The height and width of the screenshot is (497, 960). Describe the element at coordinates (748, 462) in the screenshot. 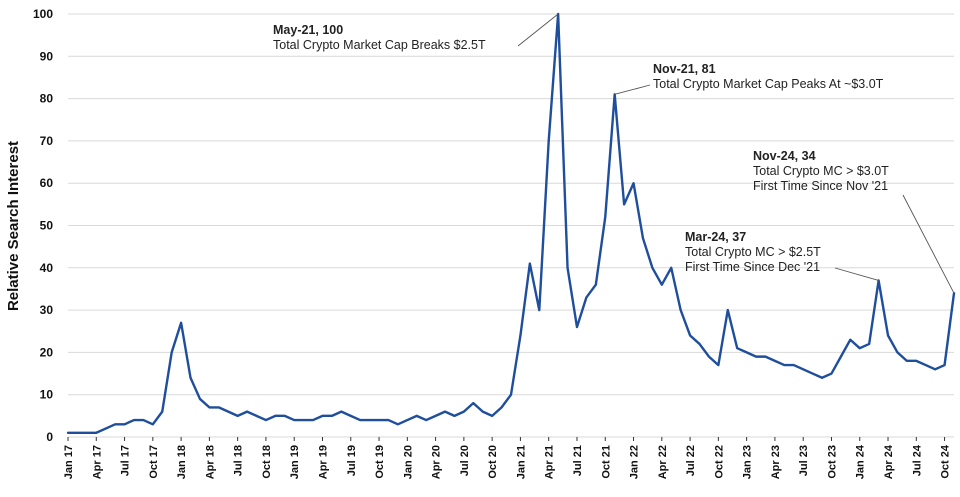

I see `x-tick-label: Jan 23` at that location.